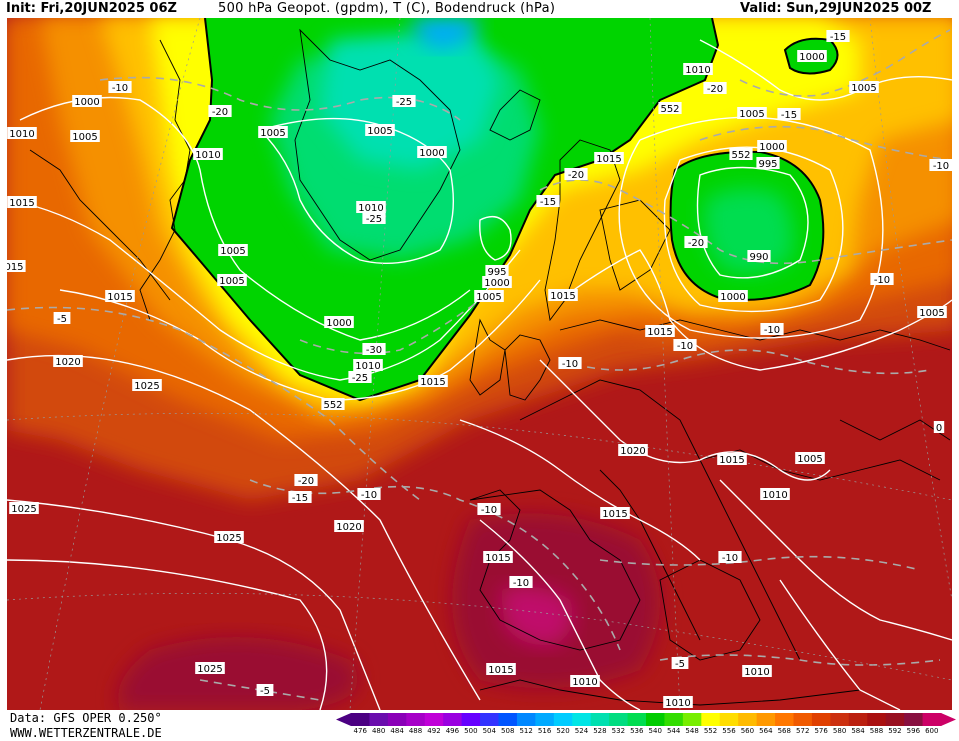  I want to click on contour-label: -25, so click(404, 101).